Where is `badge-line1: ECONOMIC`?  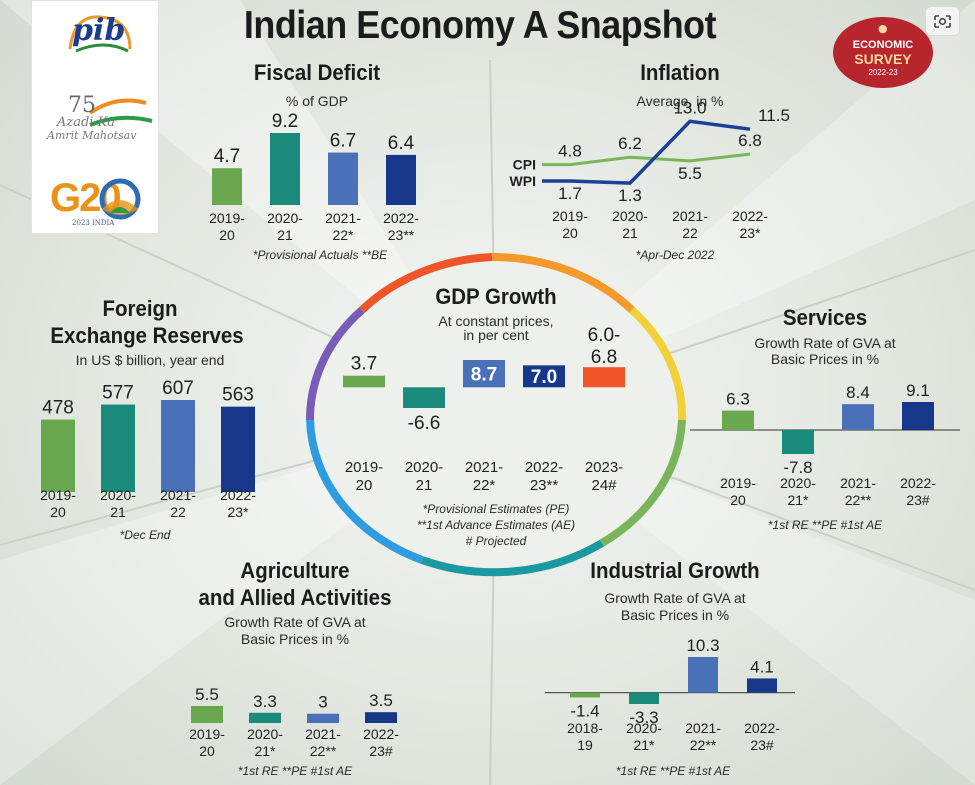 badge-line1: ECONOMIC is located at coordinates (883, 45).